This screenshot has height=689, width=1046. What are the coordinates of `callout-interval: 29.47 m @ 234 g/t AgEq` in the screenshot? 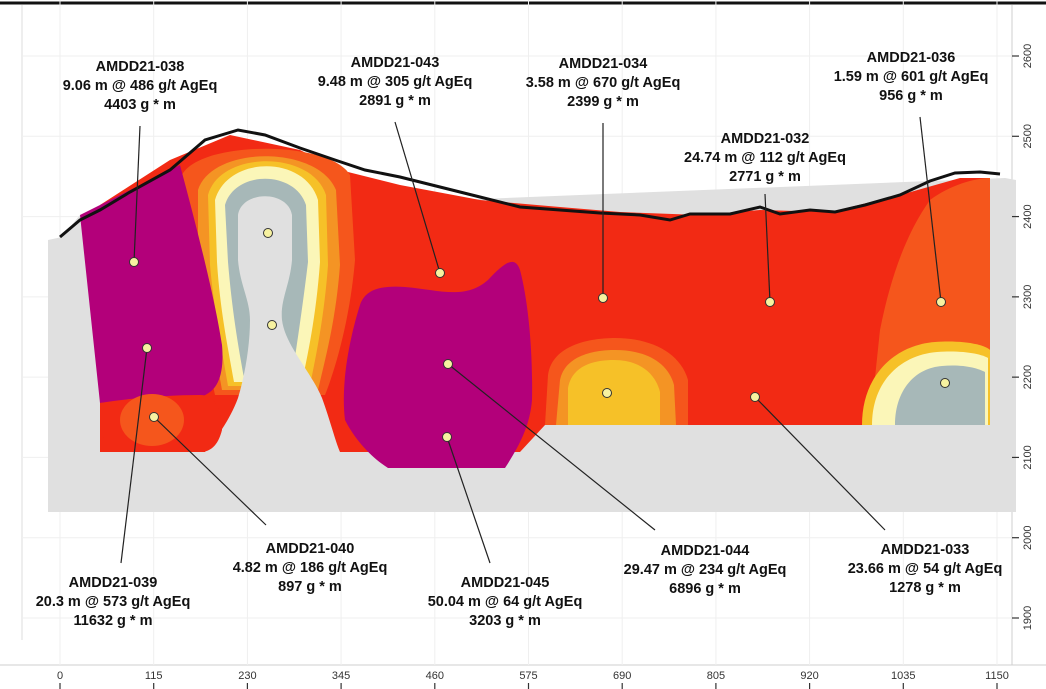 It's located at (705, 570).